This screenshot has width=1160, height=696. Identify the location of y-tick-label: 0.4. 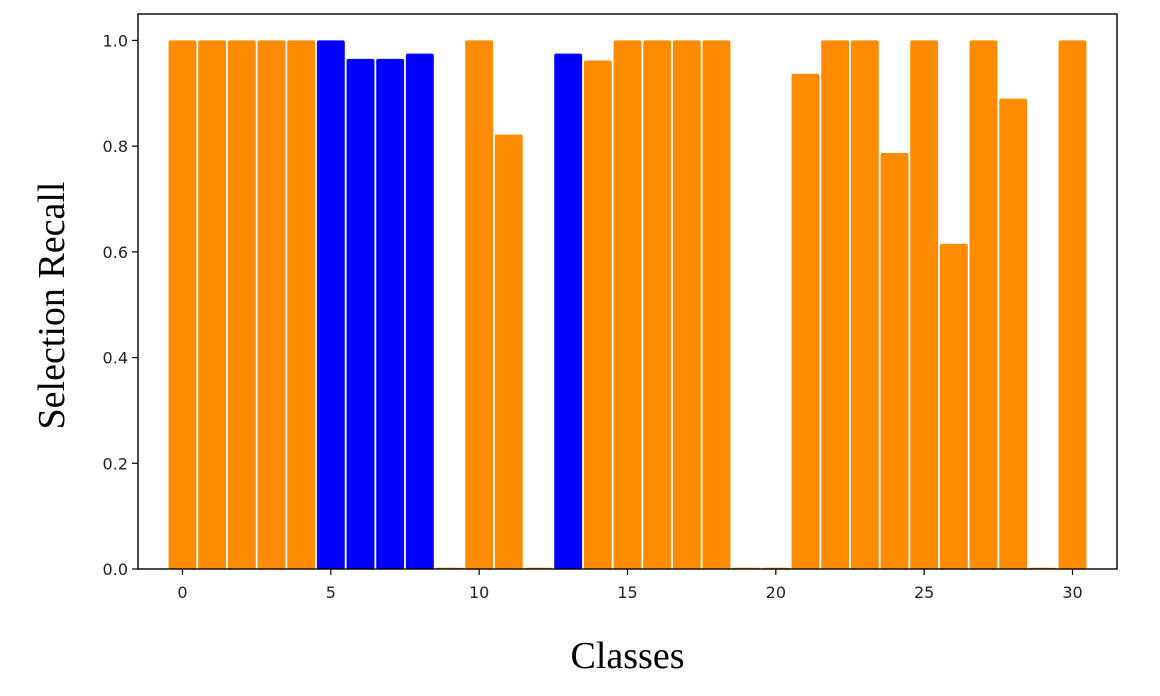
(115, 358).